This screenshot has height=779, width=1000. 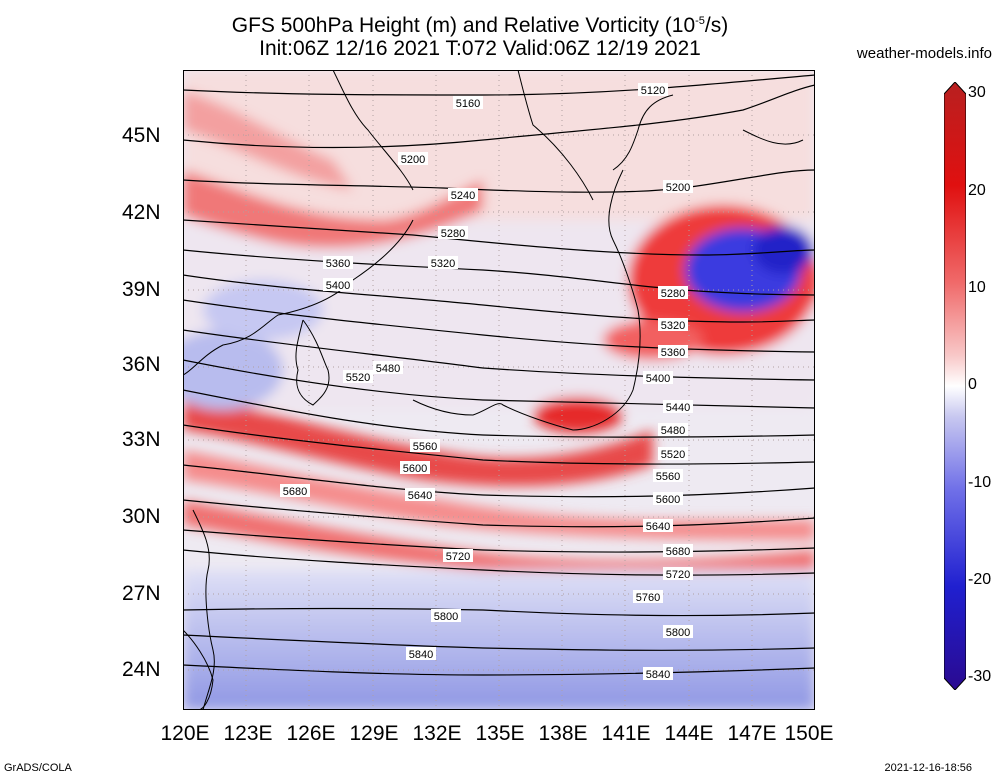 I want to click on svg-text: 5160, so click(x=468, y=104).